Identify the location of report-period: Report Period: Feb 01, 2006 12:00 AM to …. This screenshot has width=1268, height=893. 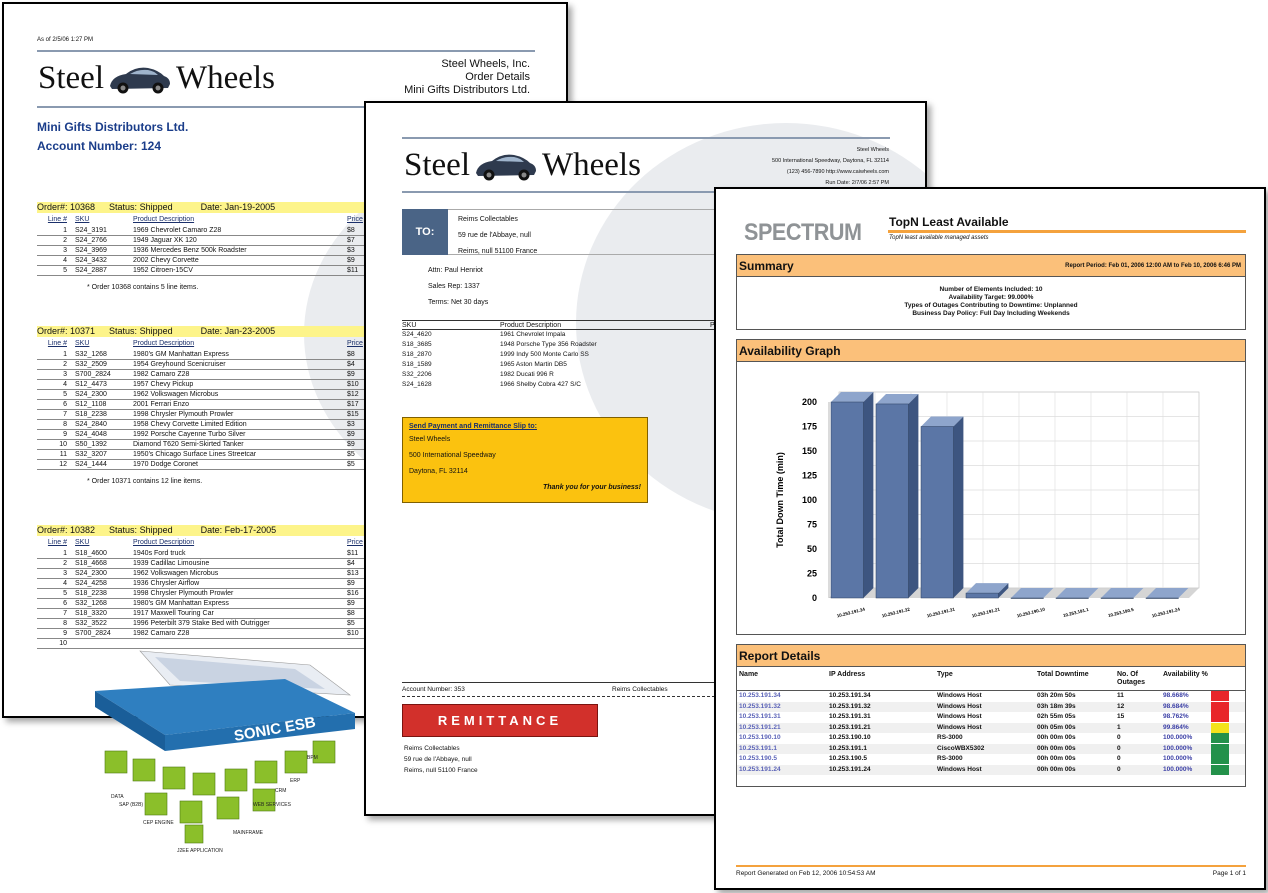
(1153, 266).